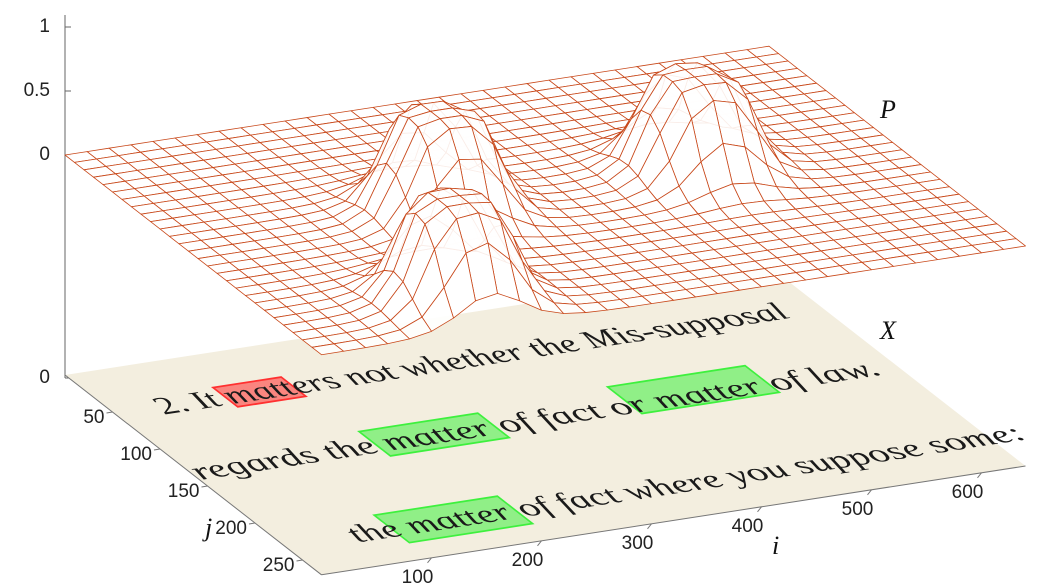 The width and height of the screenshot is (1049, 588). Describe the element at coordinates (858, 509) in the screenshot. I see `x-tick-label: 500` at that location.